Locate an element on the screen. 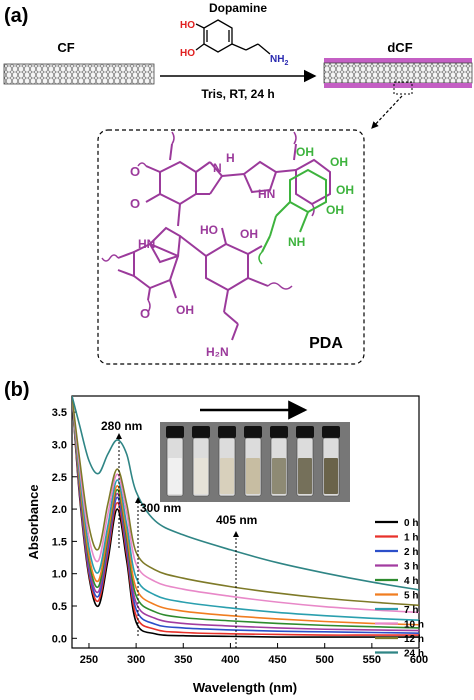  annot-405: 405 nm is located at coordinates (236, 520).